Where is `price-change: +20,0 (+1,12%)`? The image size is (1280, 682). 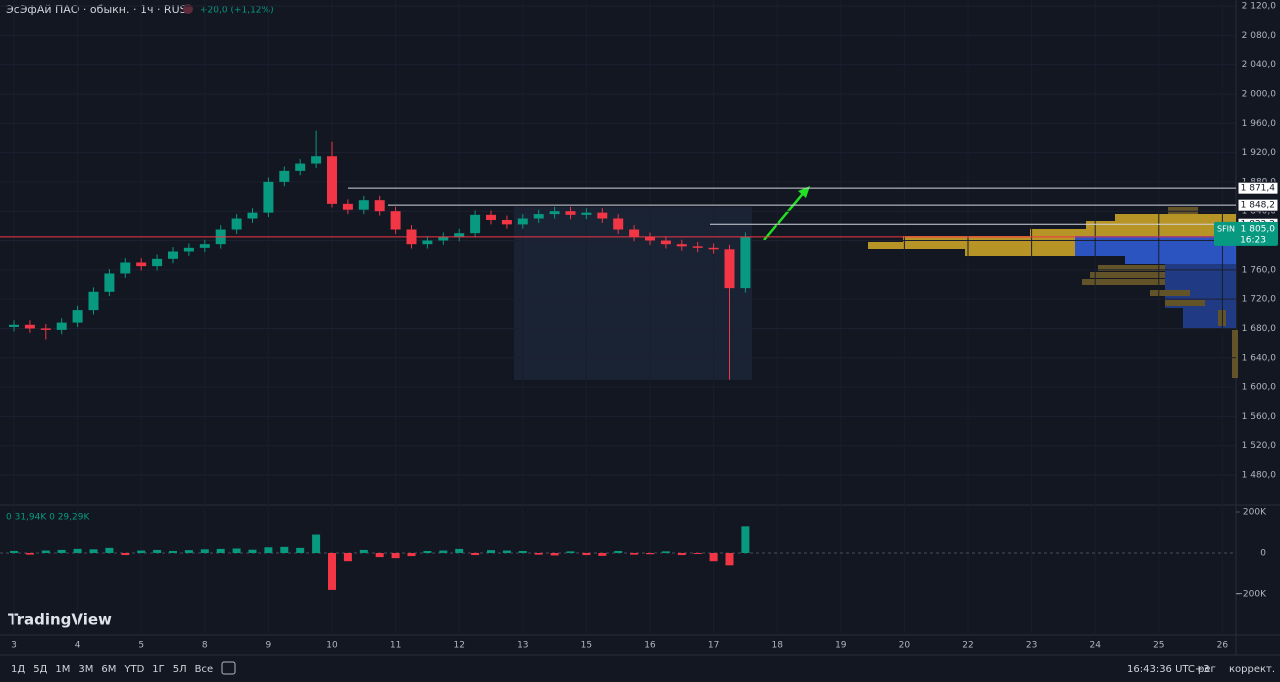
price-change: +20,0 (+1,12%) is located at coordinates (237, 11).